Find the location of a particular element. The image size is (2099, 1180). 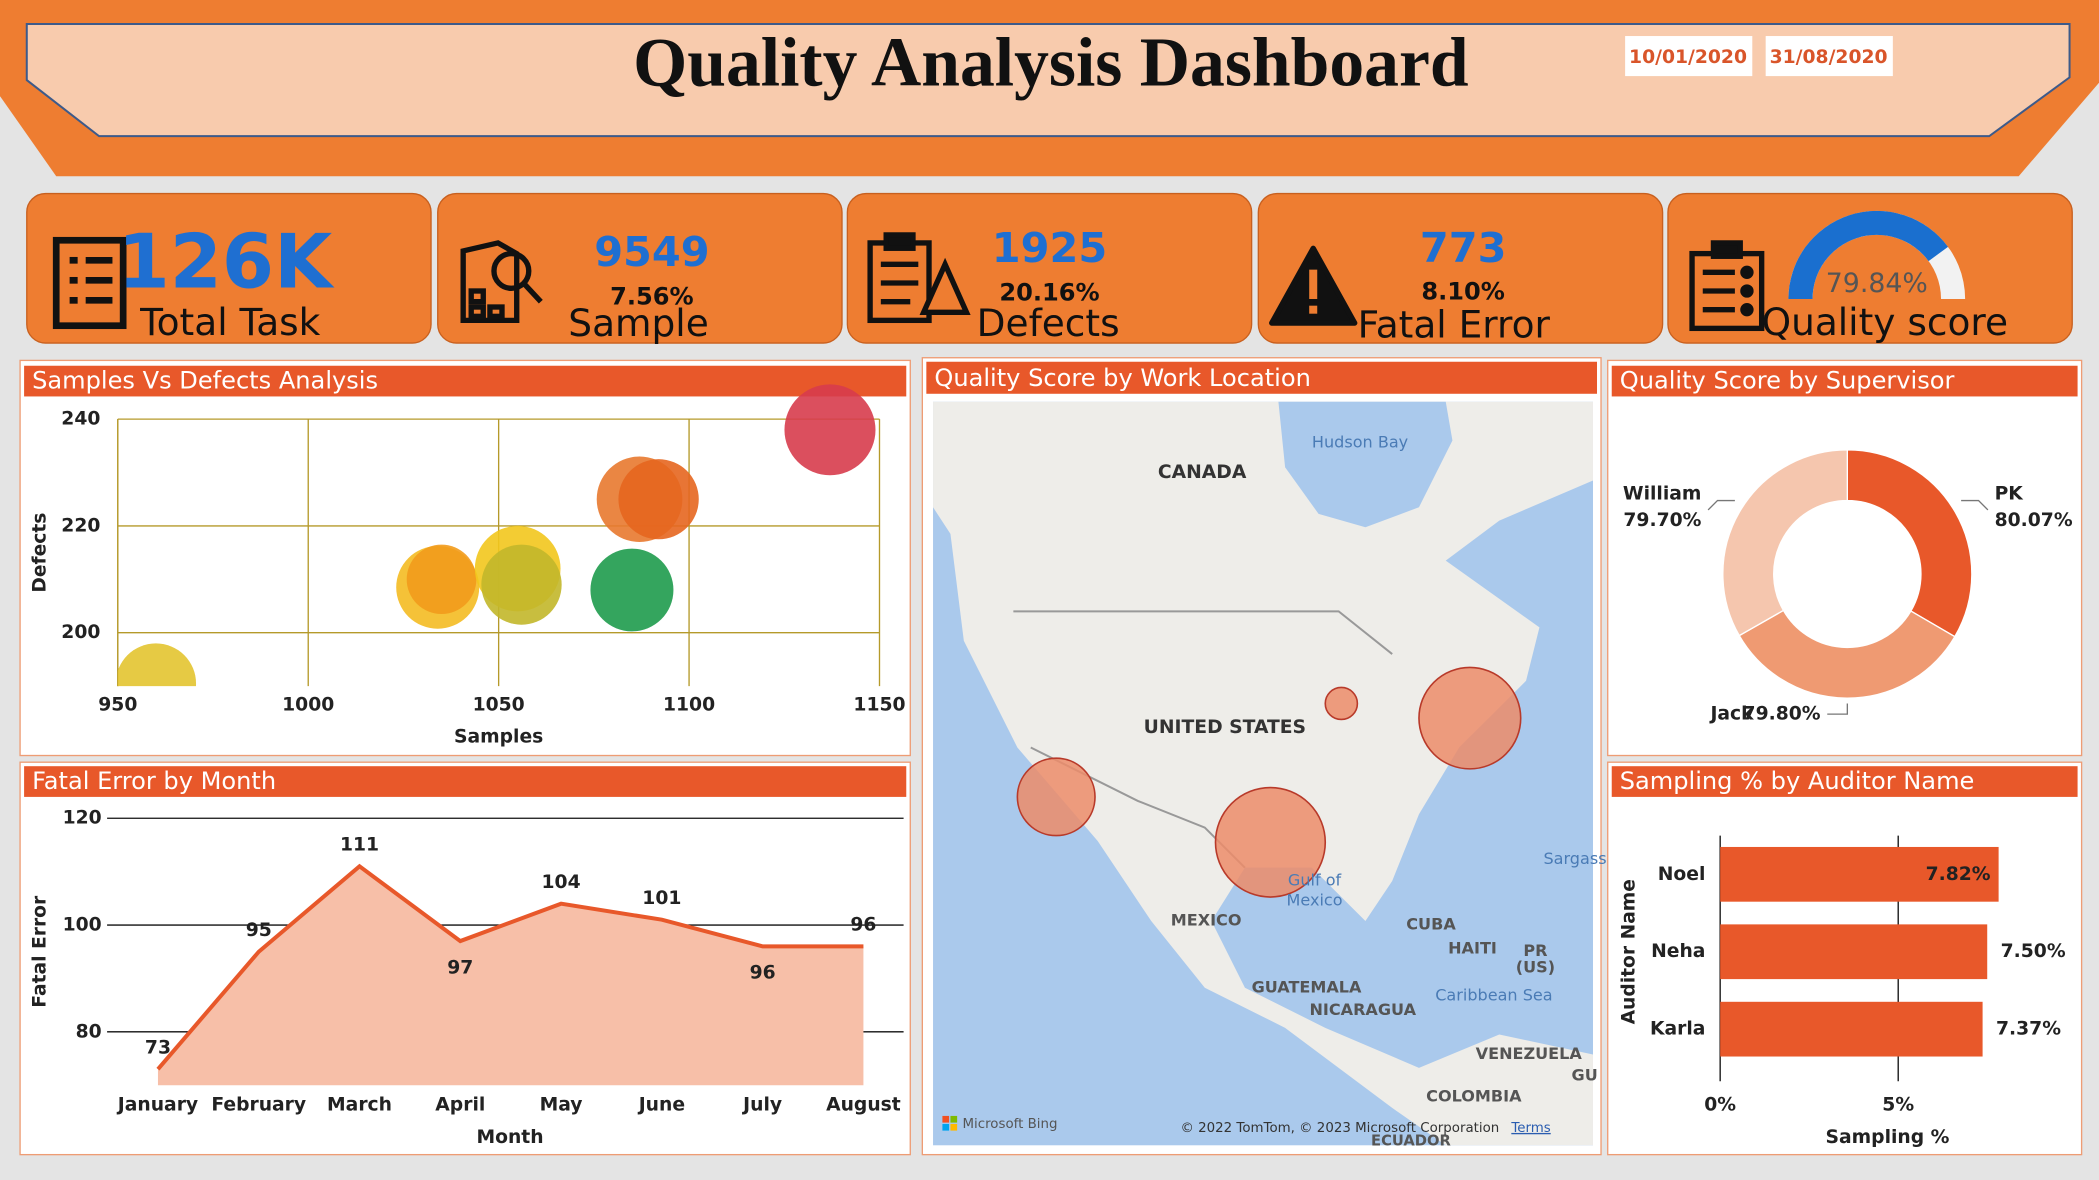

kpi-share: 20.16% is located at coordinates (1049, 293).